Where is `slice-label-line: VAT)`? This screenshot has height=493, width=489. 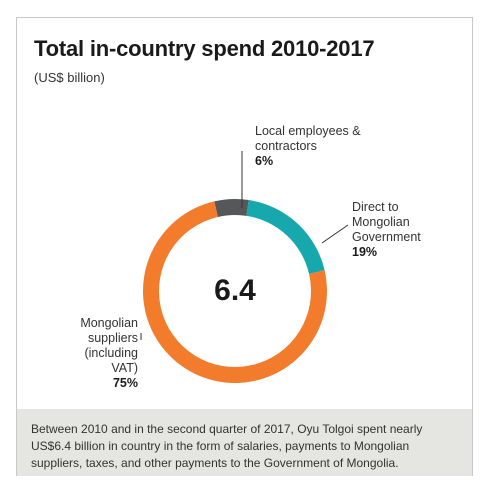 slice-label-line: VAT) is located at coordinates (124, 368).